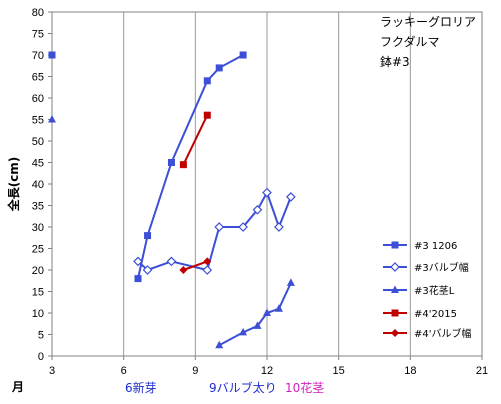 This screenshot has width=501, height=404. I want to click on y-tick-label: 35, so click(38, 207).